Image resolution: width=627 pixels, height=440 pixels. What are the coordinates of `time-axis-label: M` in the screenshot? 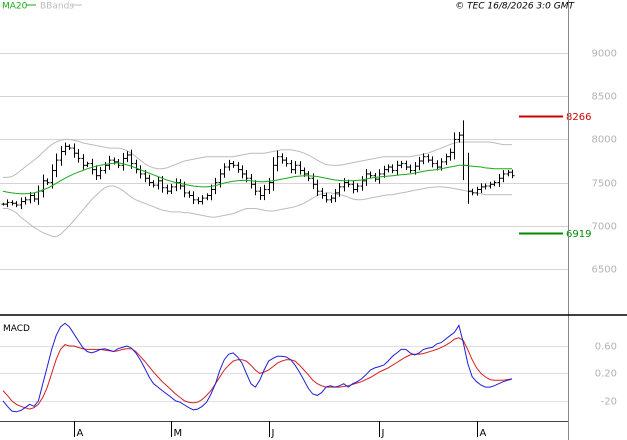 It's located at (178, 433).